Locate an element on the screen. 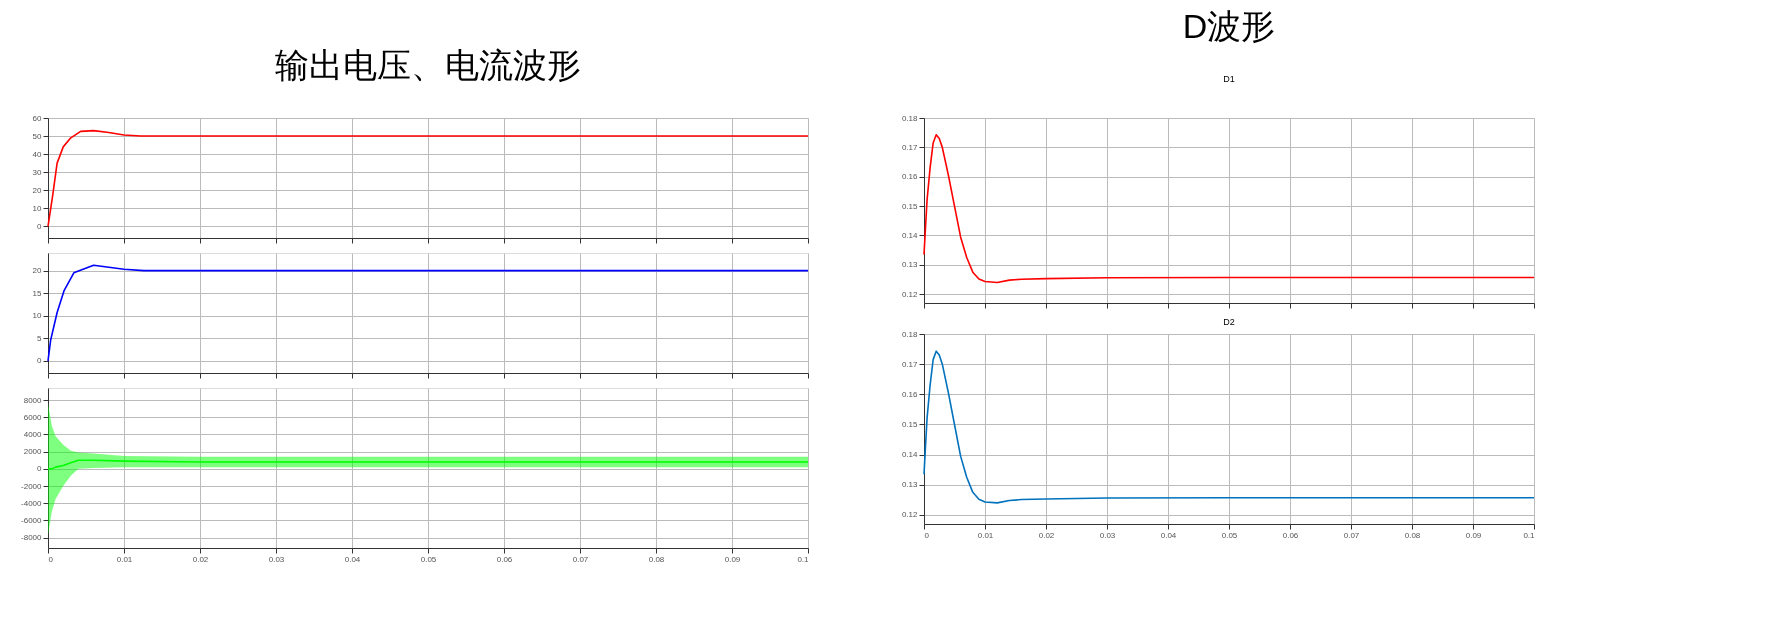 This screenshot has width=1765, height=641. y-tick-label: -4000 is located at coordinates (32, 503).